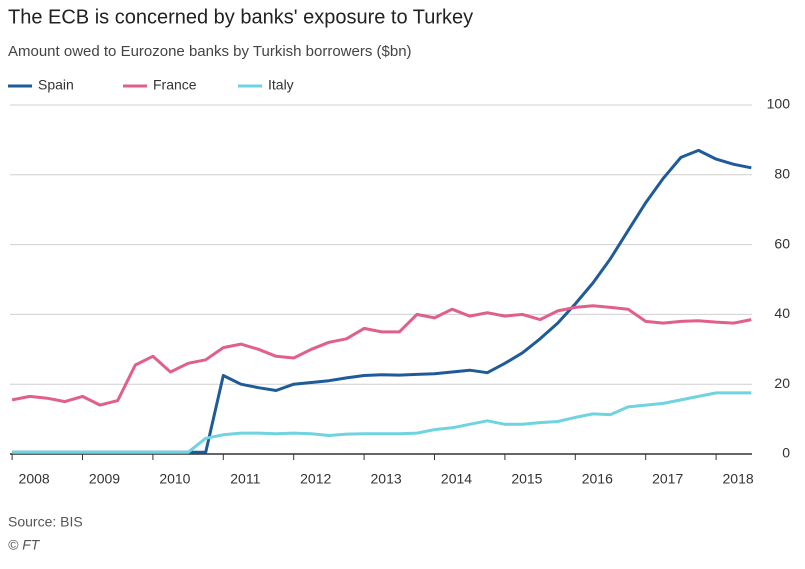  I want to click on y-tick-label: 80, so click(782, 174).